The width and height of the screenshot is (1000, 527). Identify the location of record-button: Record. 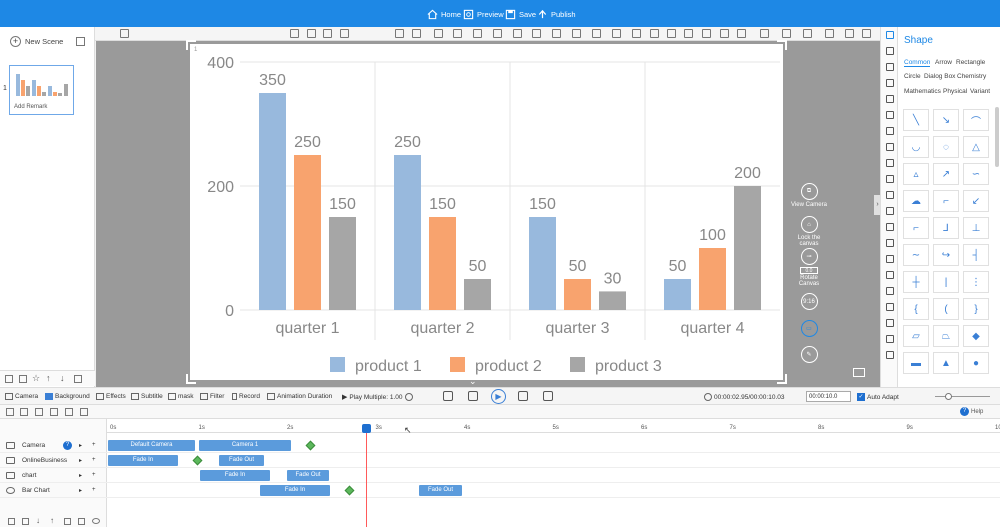
(246, 396).